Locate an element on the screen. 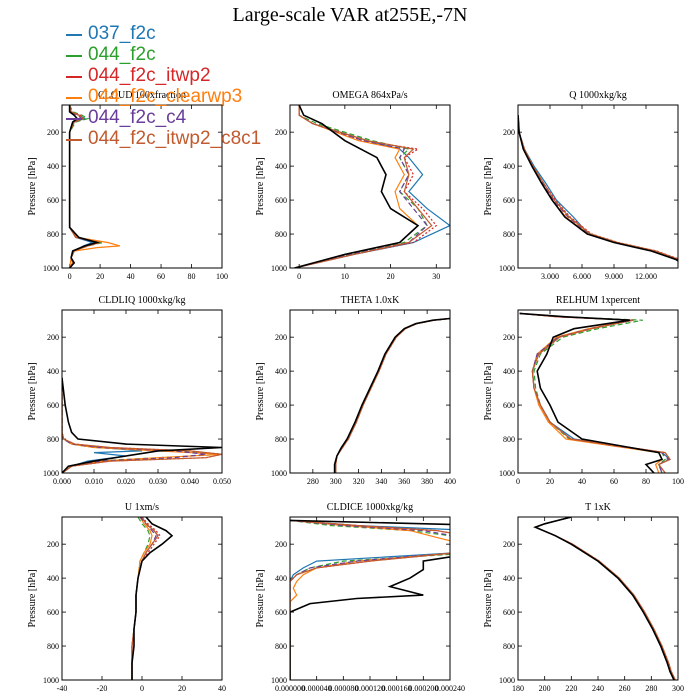  x-tick-label: 400 is located at coordinates (450, 481).